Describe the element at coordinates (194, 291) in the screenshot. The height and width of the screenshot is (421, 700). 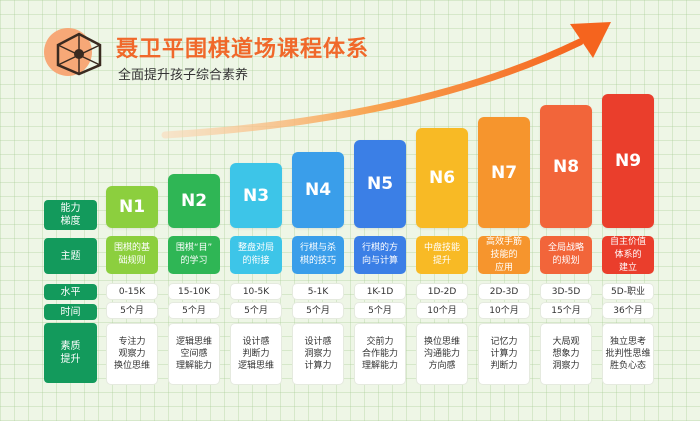
I see `rank-cell-n2: 15-10K` at that location.